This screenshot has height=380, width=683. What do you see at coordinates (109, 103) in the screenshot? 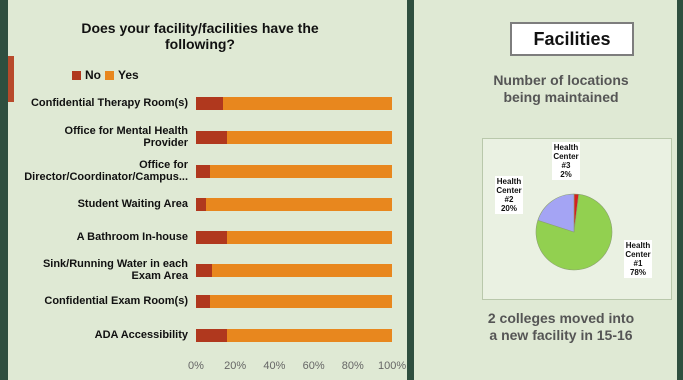
I see `category-label: Confidential Therapy Room(s)` at bounding box center [109, 103].